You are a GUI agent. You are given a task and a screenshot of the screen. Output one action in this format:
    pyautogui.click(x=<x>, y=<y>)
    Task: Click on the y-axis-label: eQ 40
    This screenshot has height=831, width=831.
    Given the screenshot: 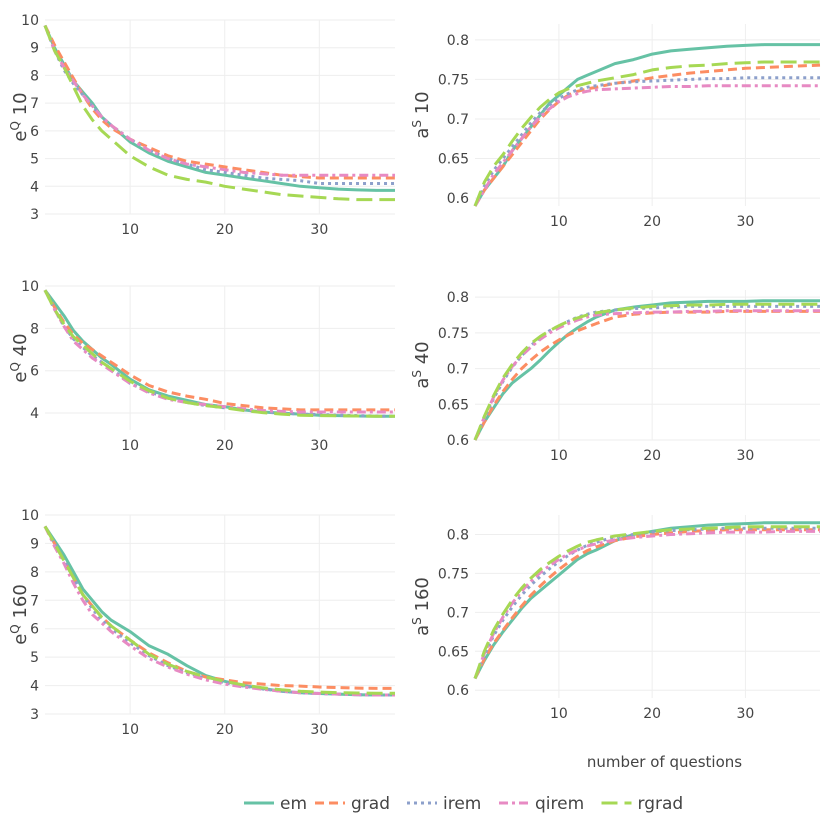 What is the action you would take?
    pyautogui.click(x=19, y=357)
    